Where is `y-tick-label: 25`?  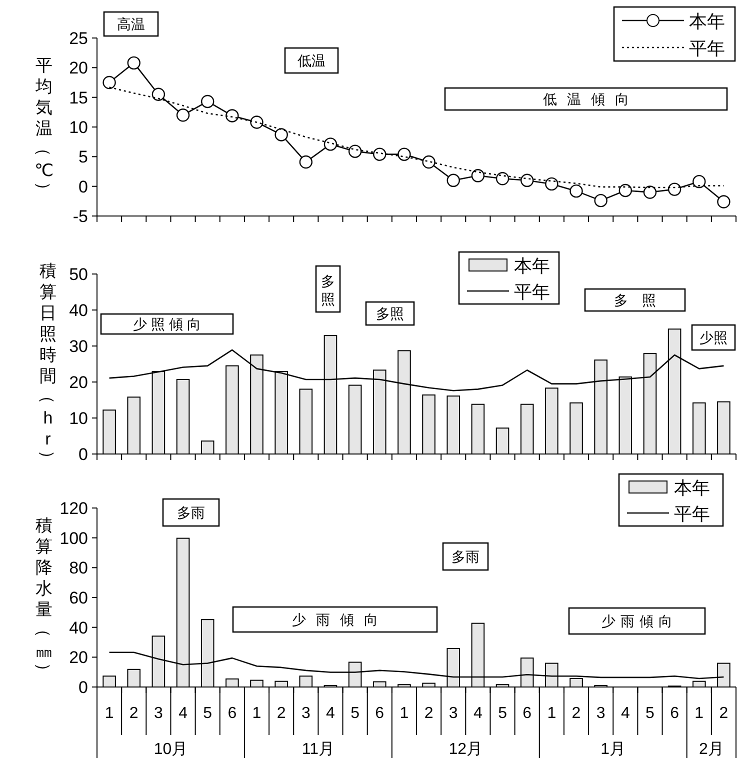
y-tick-label: 25 is located at coordinates (78, 38).